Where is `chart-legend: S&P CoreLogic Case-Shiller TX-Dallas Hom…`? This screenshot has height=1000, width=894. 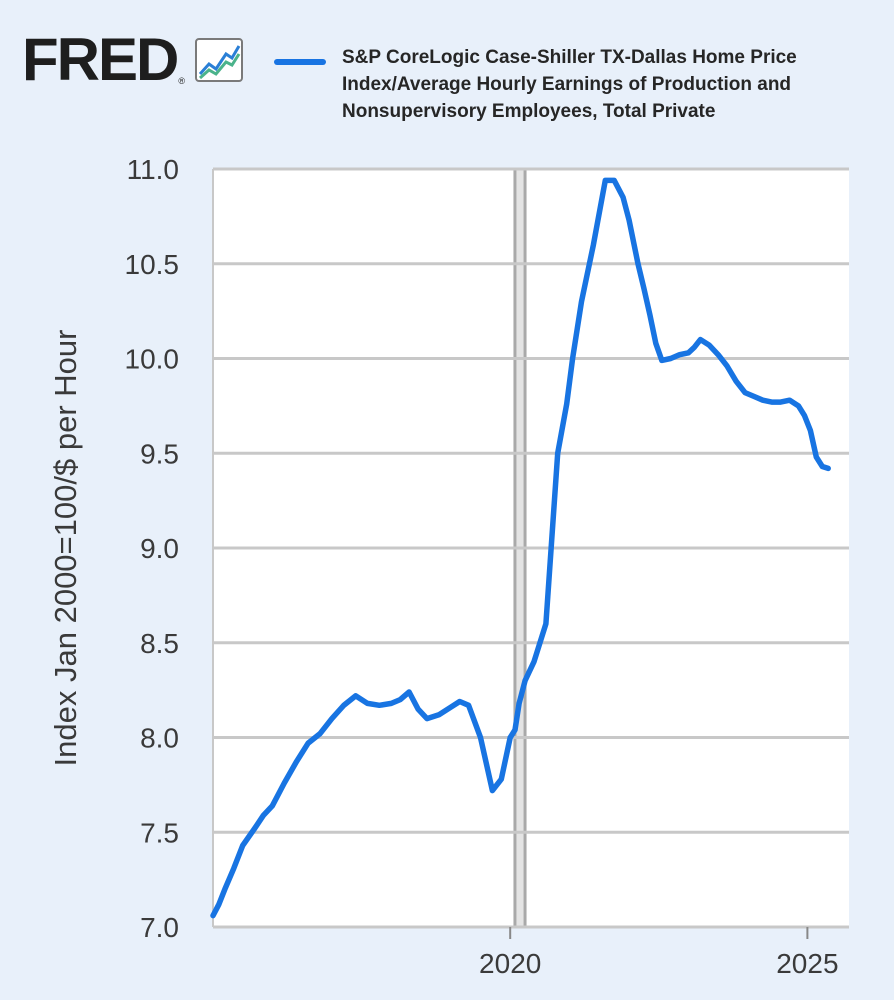
chart-legend: S&P CoreLogic Case-Shiller TX-Dallas Hom… is located at coordinates (574, 84).